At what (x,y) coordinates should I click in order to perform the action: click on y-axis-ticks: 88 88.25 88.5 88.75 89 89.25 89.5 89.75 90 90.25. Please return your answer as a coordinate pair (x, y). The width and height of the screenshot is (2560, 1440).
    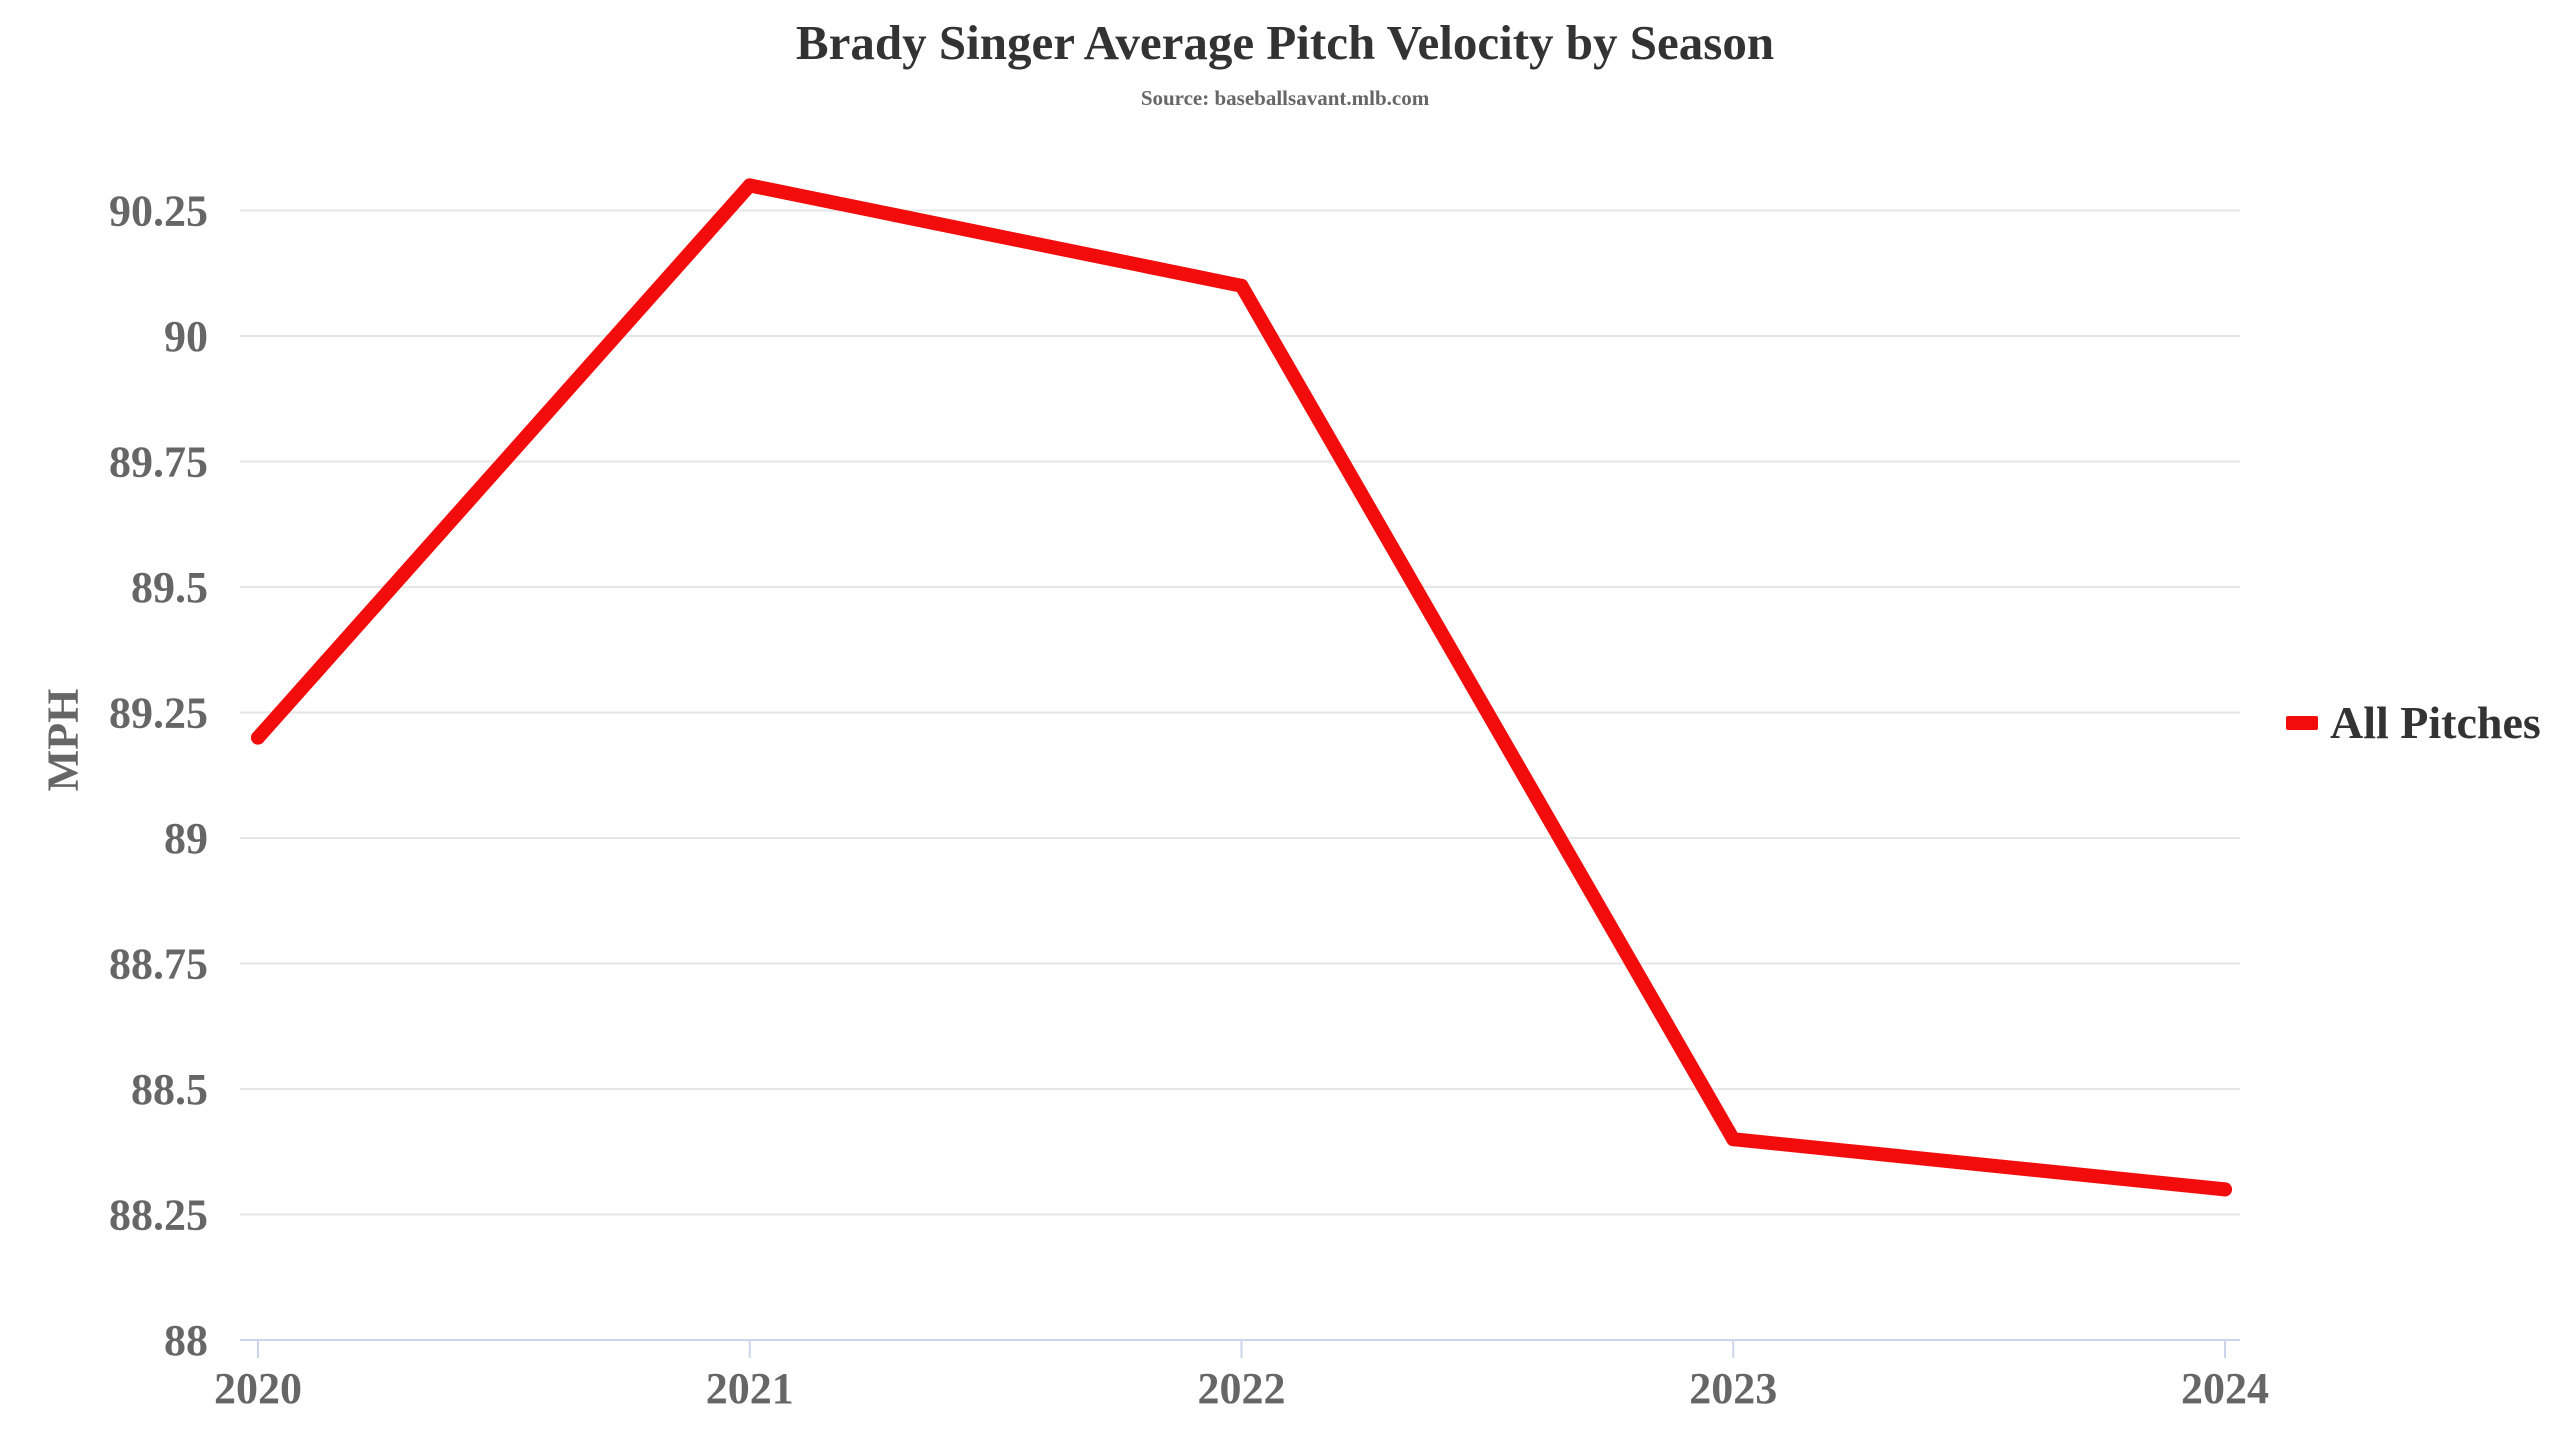
    Looking at the image, I should click on (158, 776).